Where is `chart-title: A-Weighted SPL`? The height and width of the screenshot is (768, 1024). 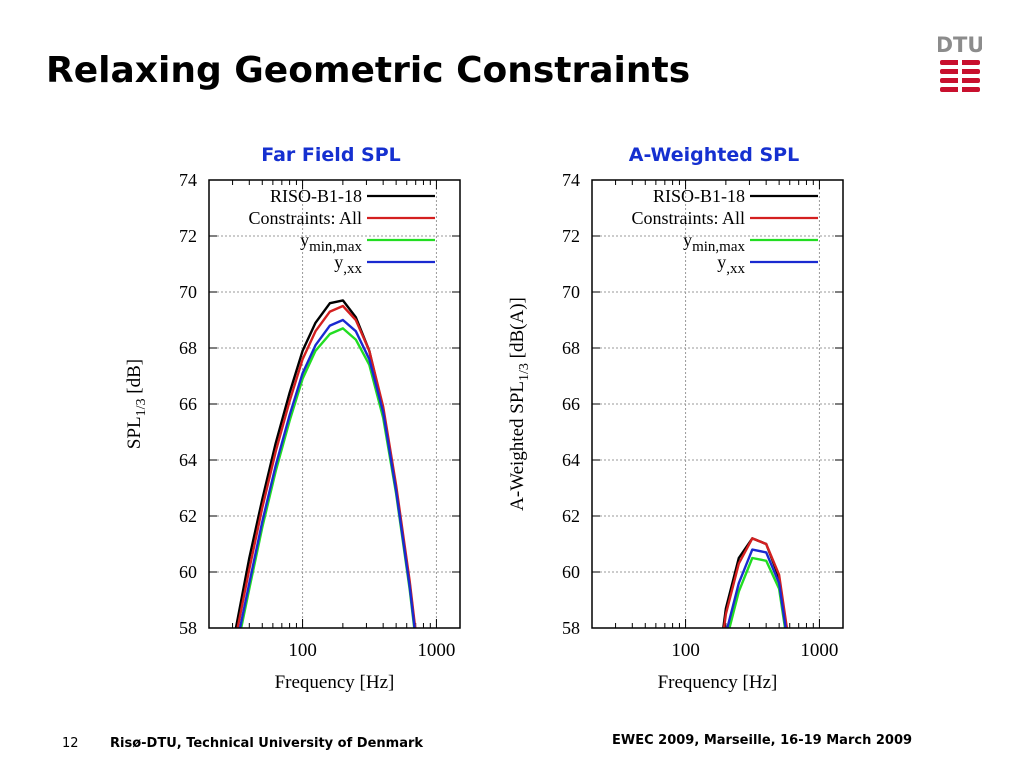
chart-title: A-Weighted SPL is located at coordinates (714, 155).